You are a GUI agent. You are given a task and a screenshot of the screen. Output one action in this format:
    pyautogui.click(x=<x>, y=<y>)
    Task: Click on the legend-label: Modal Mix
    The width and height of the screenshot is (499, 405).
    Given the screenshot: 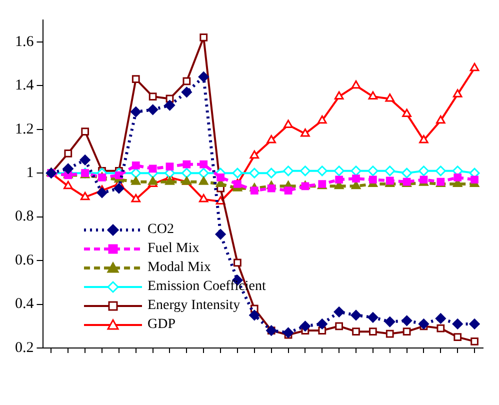 What is the action you would take?
    pyautogui.click(x=179, y=267)
    